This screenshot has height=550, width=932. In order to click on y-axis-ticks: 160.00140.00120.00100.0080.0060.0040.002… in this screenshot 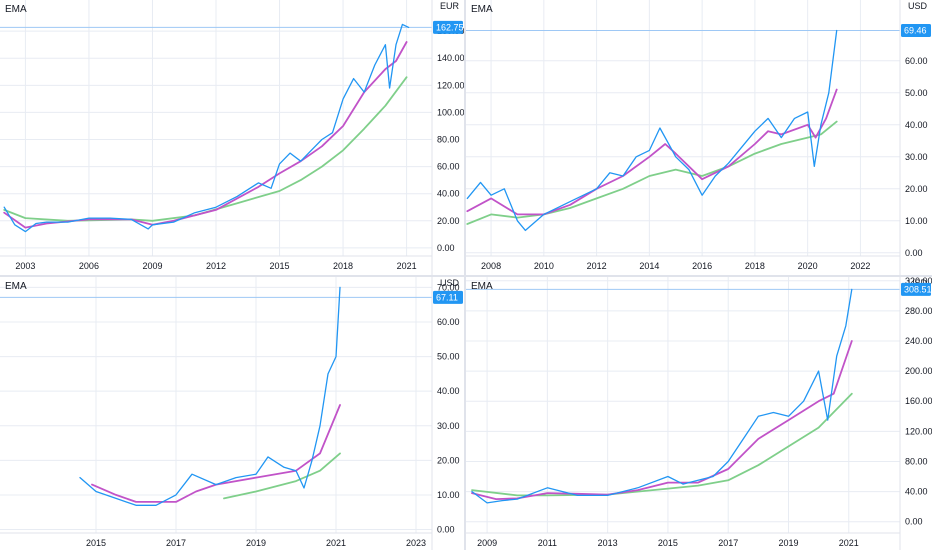, I will do `click(450, 139)`.